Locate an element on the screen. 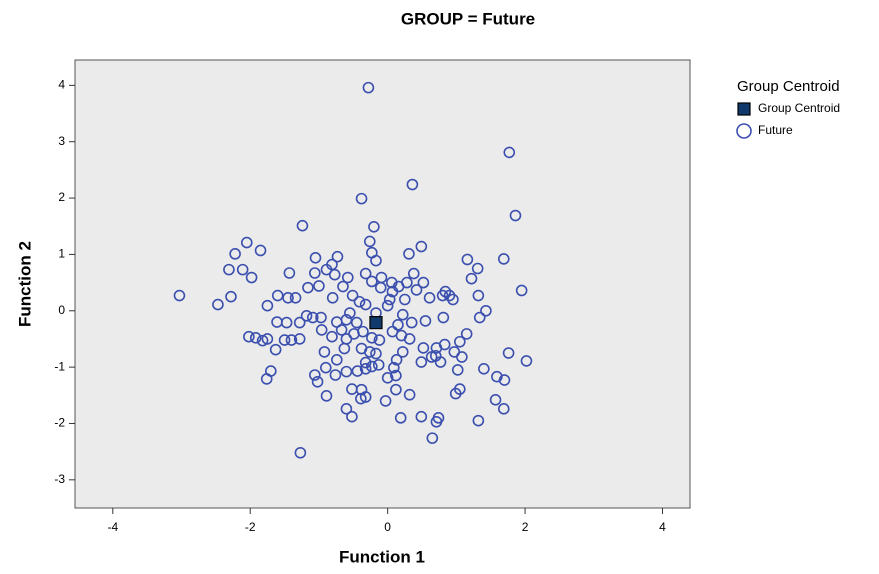 Image resolution: width=879 pixels, height=574 pixels. y-tick-label: 1 is located at coordinates (61, 254).